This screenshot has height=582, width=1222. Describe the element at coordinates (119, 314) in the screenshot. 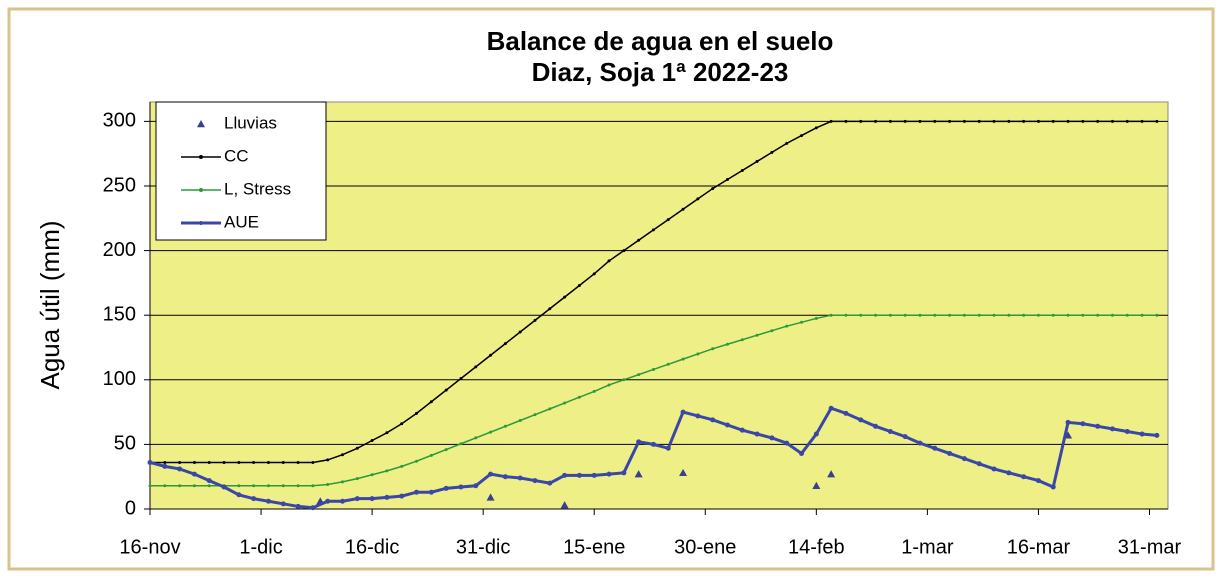

I see `y-tick-label: 150` at that location.